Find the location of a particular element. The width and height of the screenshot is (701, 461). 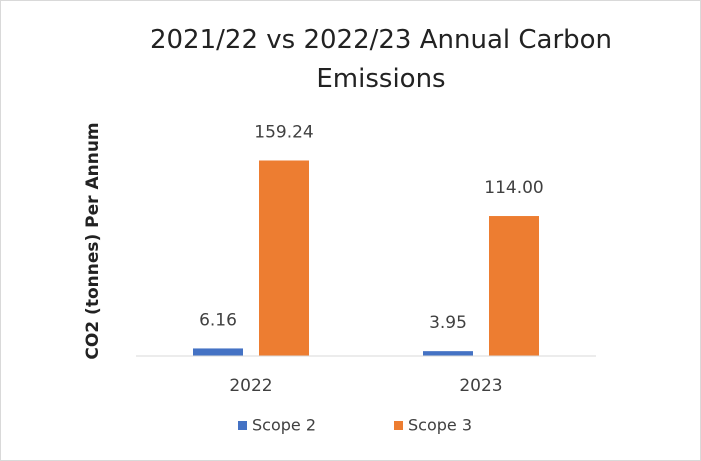

legend-label: Scope 2 is located at coordinates (284, 425).